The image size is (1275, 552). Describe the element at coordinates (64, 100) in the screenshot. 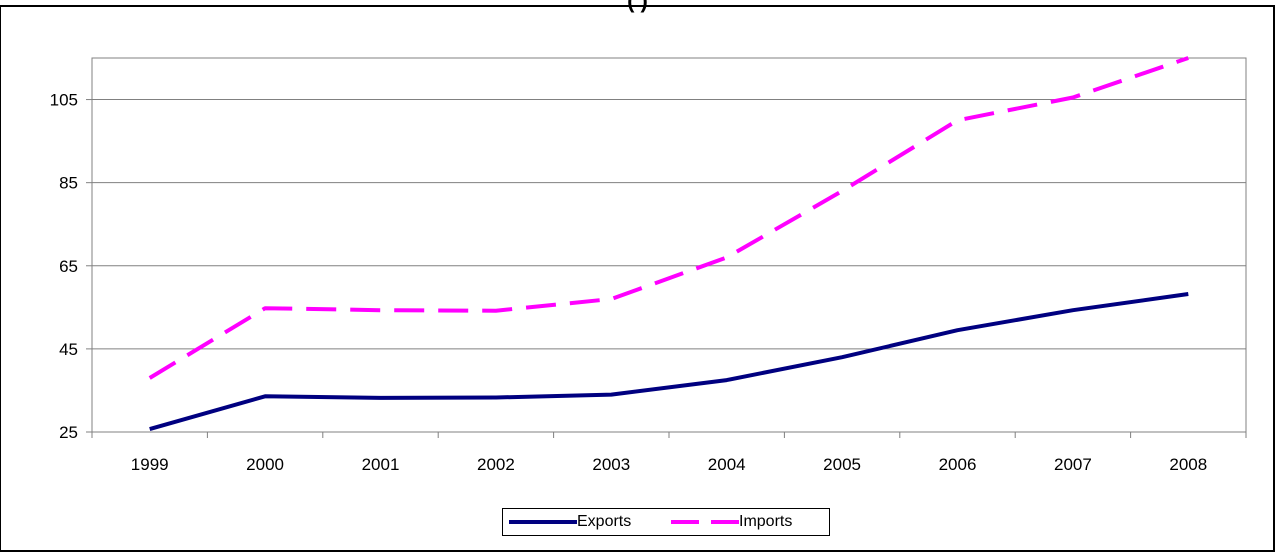

I see `y-tick-label-105: 105` at that location.